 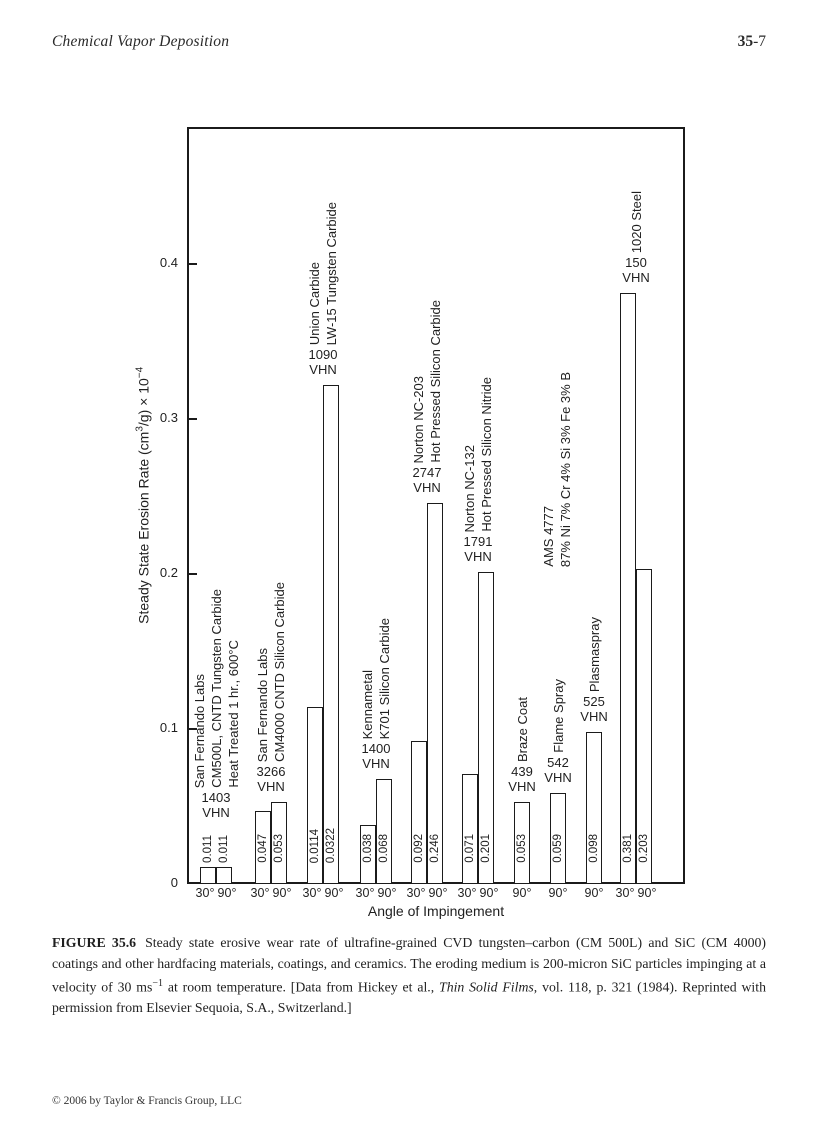 What do you see at coordinates (314, 303) in the screenshot?
I see `group-label-line: Union Carbide` at bounding box center [314, 303].